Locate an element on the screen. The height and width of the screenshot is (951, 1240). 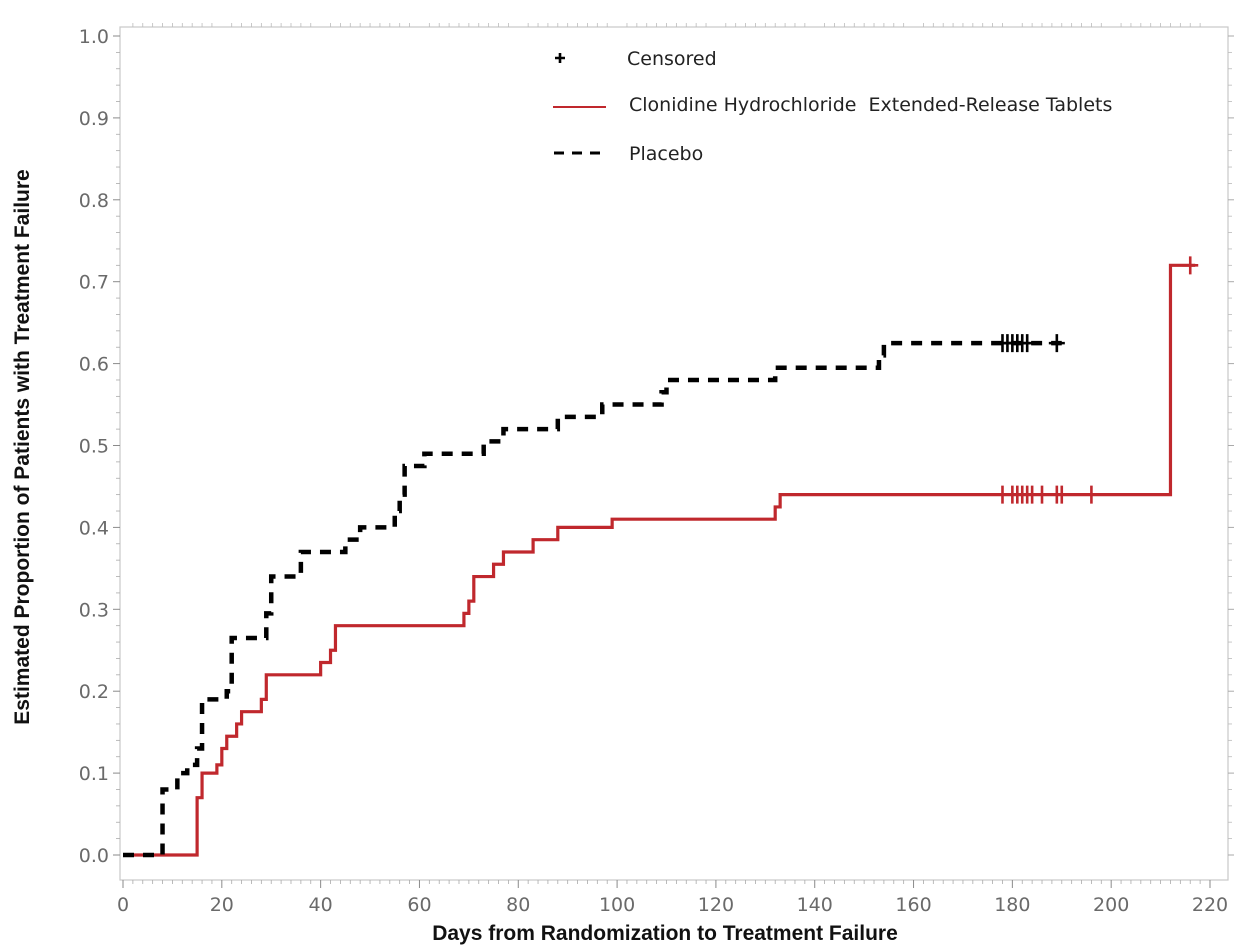
x-tick-label: 200 is located at coordinates (1111, 905).